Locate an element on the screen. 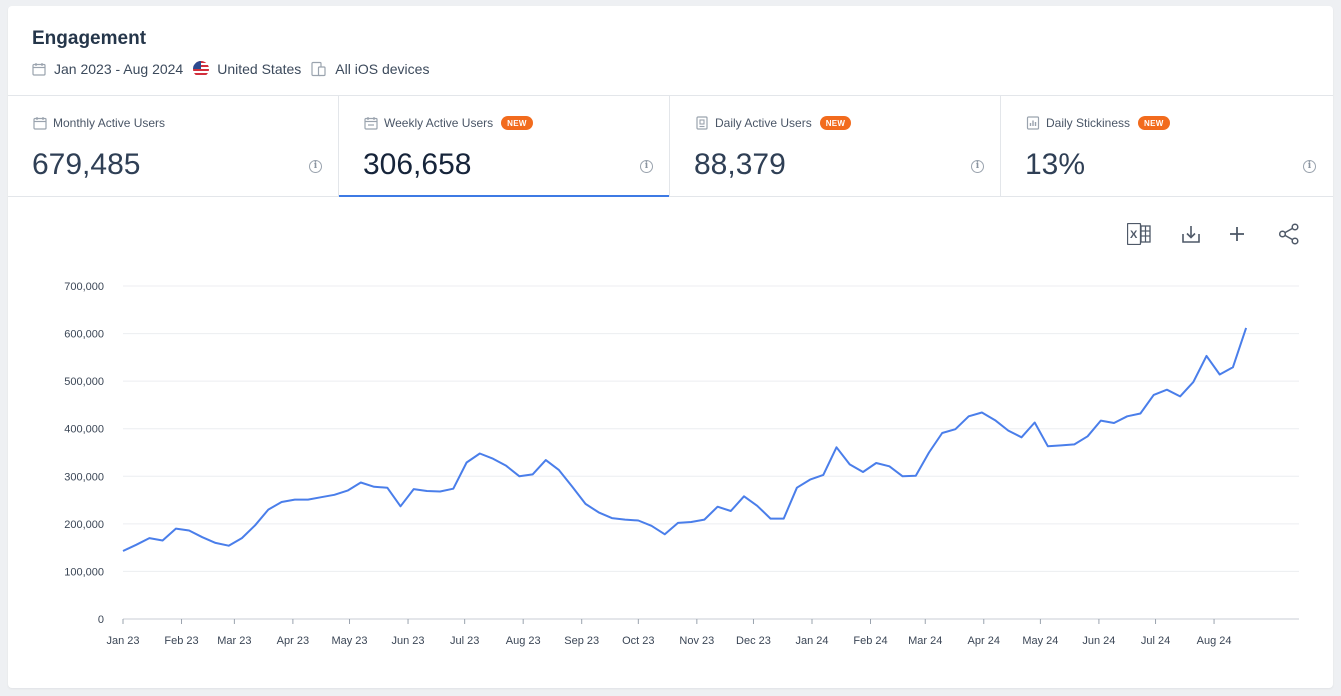  x-tick-label: Jul 24 is located at coordinates (1155, 641).